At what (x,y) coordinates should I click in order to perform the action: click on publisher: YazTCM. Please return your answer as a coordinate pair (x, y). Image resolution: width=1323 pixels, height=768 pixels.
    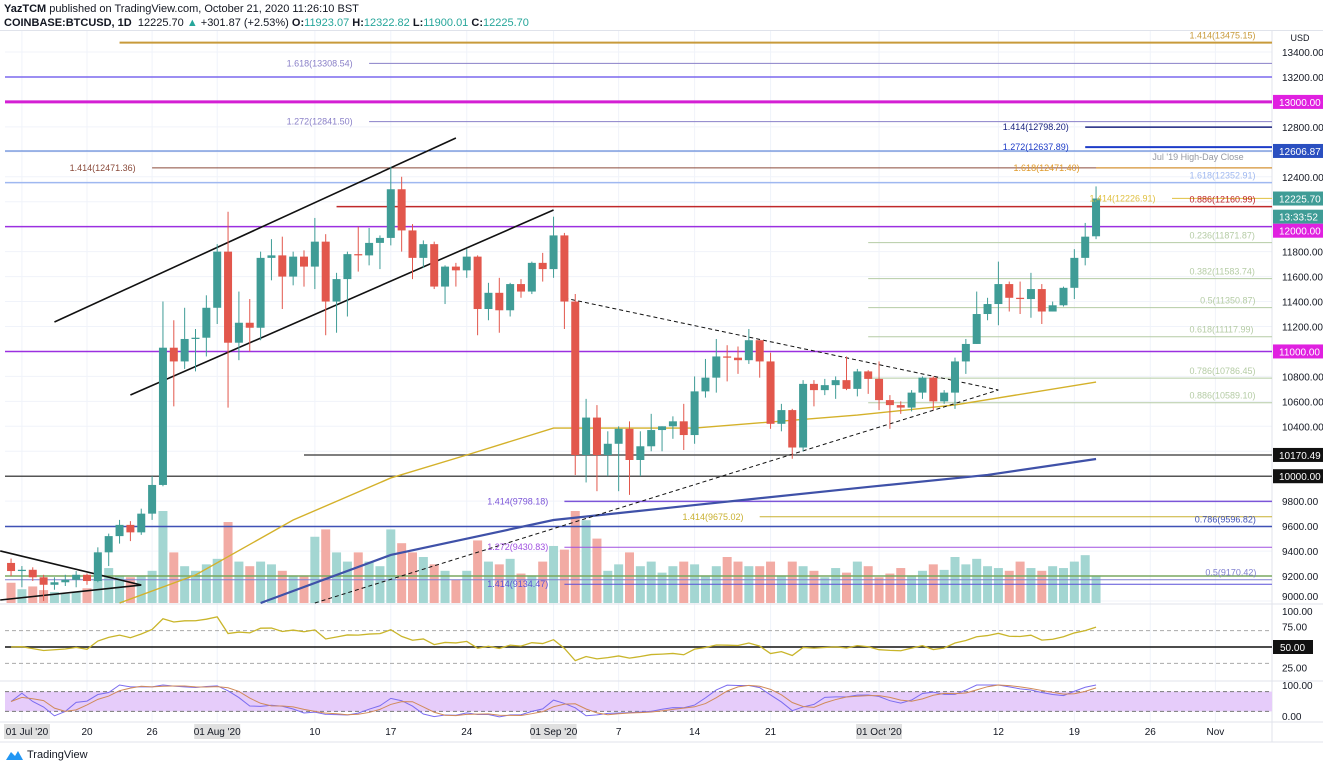
    Looking at the image, I should click on (25, 9).